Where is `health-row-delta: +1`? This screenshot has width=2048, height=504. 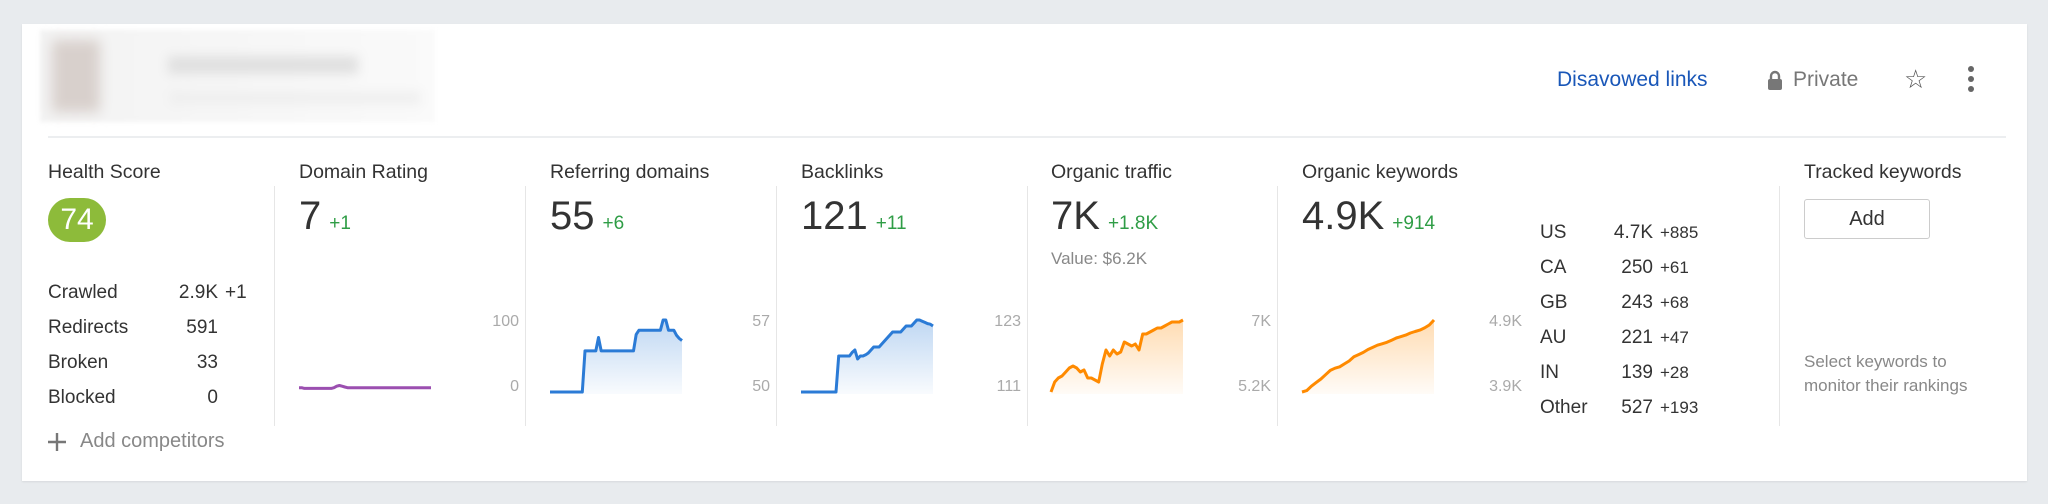
health-row-delta: +1 is located at coordinates (236, 292).